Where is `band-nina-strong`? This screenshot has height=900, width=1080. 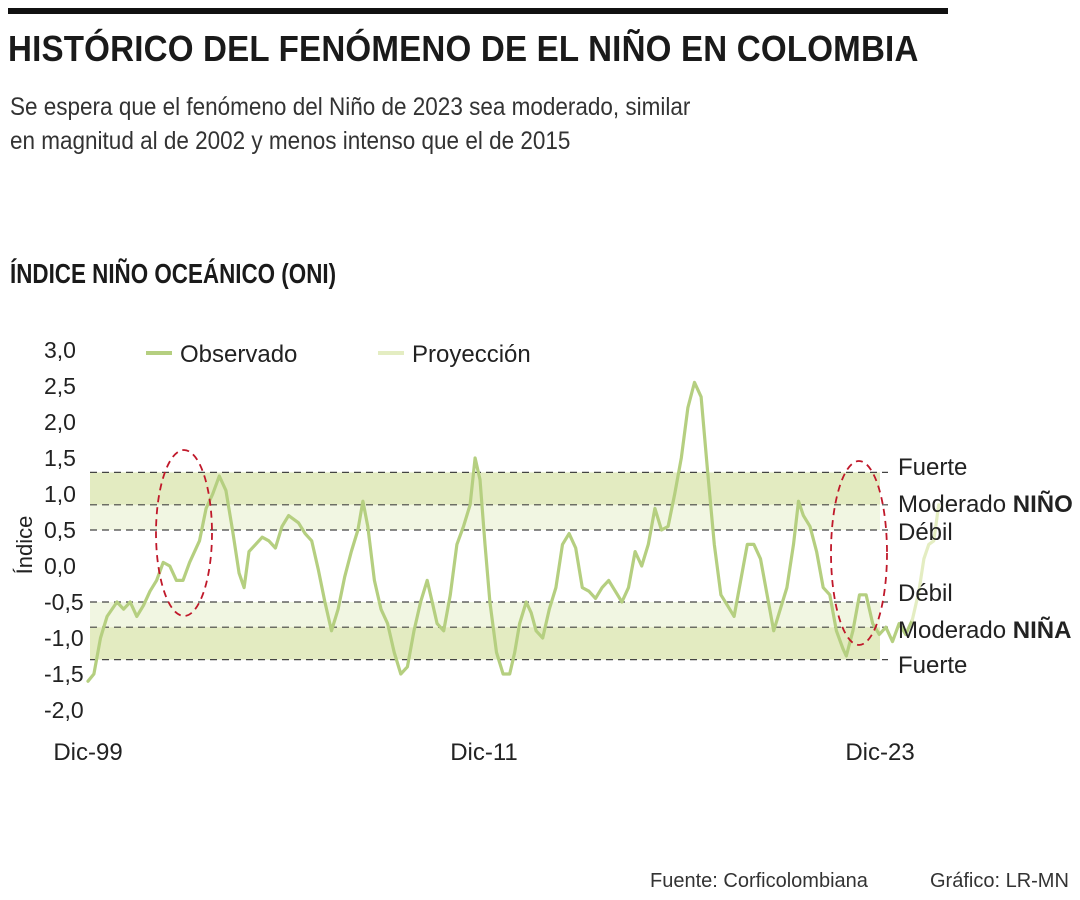 band-nina-strong is located at coordinates (485, 643).